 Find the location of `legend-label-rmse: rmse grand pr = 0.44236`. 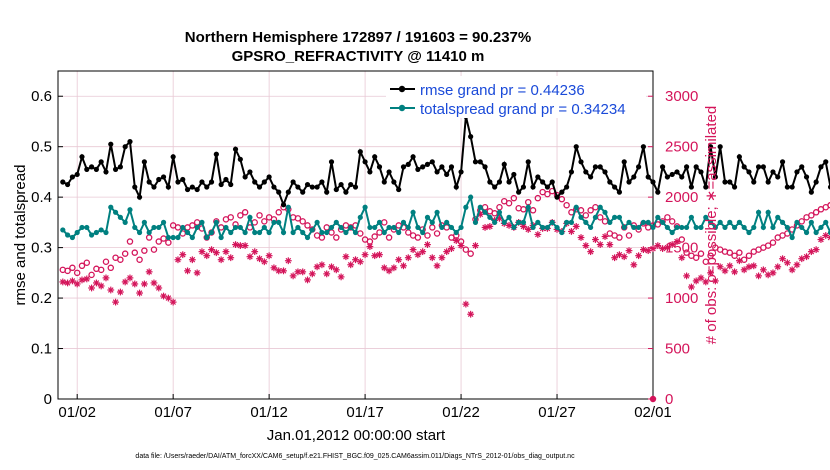

legend-label-rmse: rmse grand pr = 0.44236 is located at coordinates (502, 90).